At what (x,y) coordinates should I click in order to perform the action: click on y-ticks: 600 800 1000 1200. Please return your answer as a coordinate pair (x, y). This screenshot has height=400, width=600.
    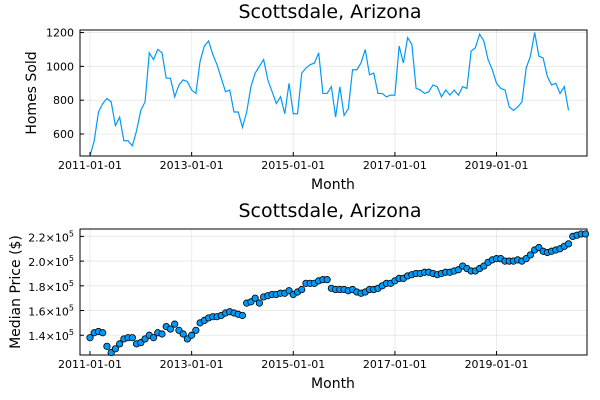
    Looking at the image, I should click on (65, 84).